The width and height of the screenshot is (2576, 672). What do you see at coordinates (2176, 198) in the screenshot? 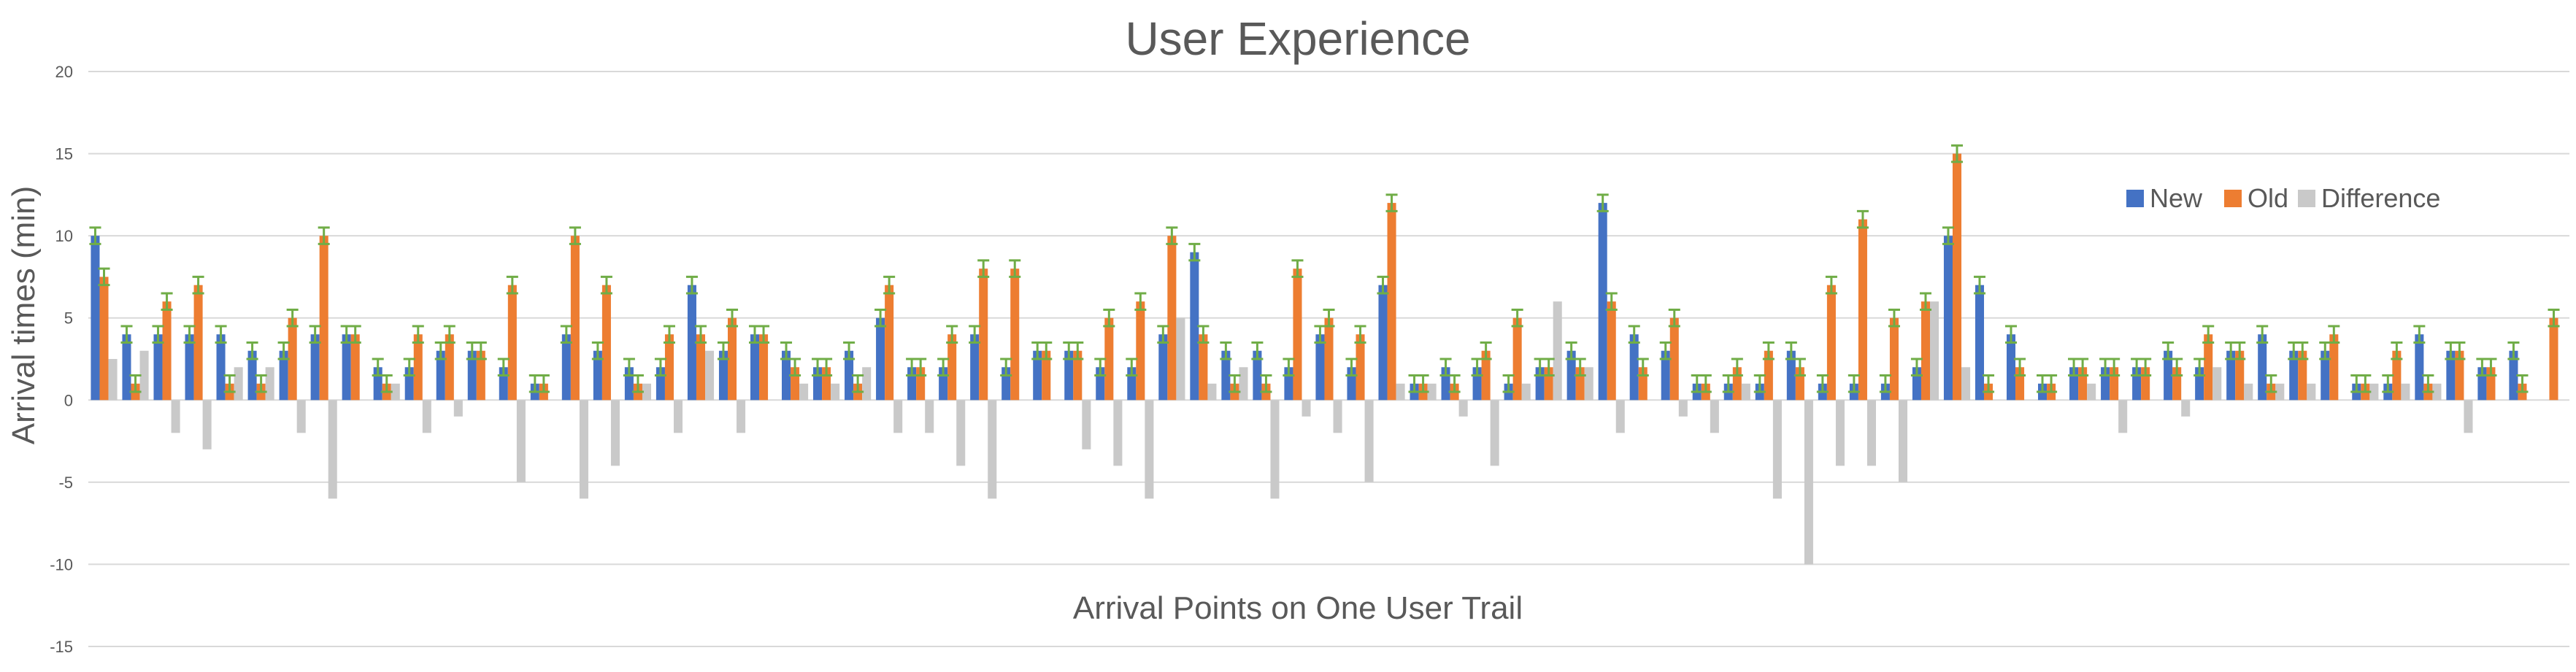
I see `legend-label-new: New` at bounding box center [2176, 198].